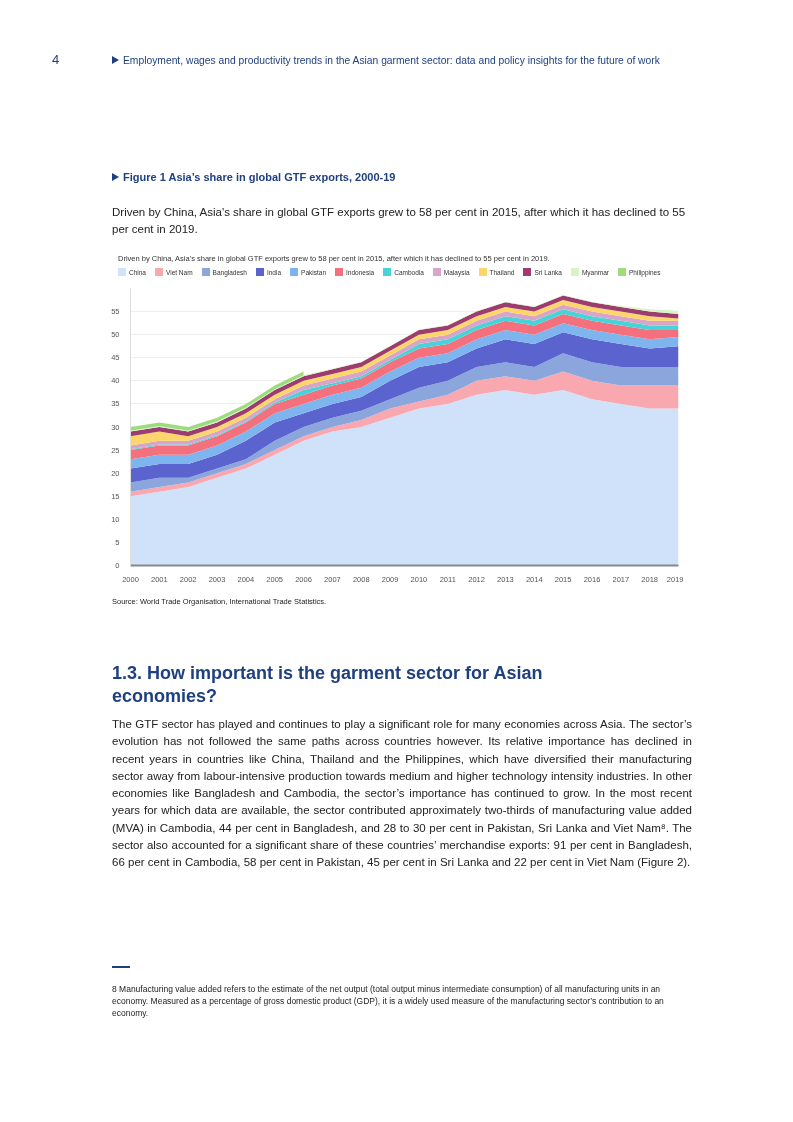 Image resolution: width=793 pixels, height=1122 pixels. Describe the element at coordinates (388, 1002) in the screenshot. I see `text: 8 Manufacturing value added refers to the estimate of the net output (total output minus intermediate consumption) of all manufacturing units in an economy. Measured as a percentage of gross domestic product (GDP), it is a widely used measure of the manufacturing sector’s contribution to an economy.` at that location.